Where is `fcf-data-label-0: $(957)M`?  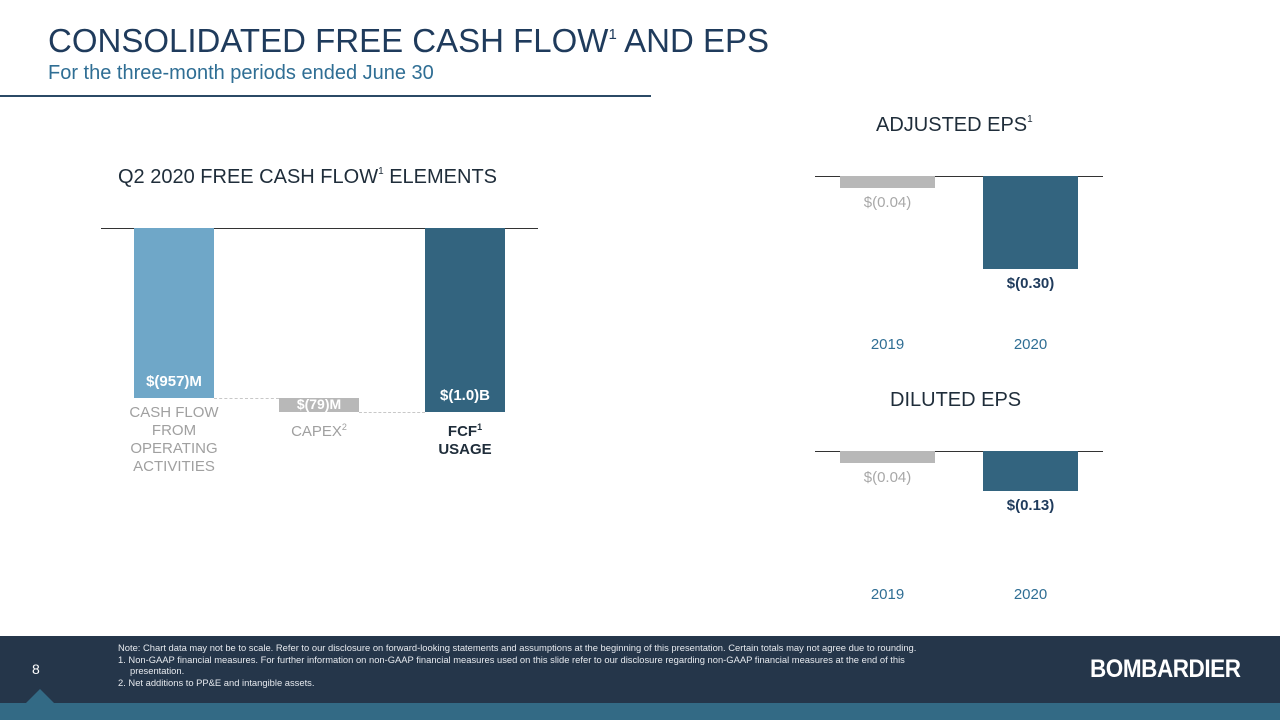
fcf-data-label-0: $(957)M is located at coordinates (174, 381).